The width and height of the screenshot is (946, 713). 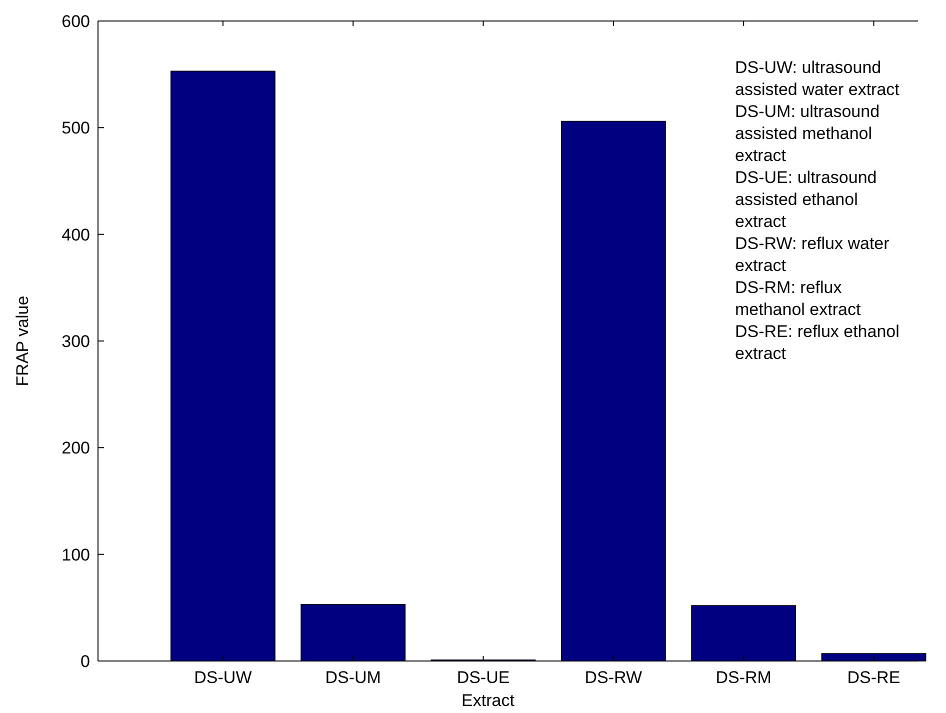 I want to click on y-tick-label: 300, so click(x=76, y=341).